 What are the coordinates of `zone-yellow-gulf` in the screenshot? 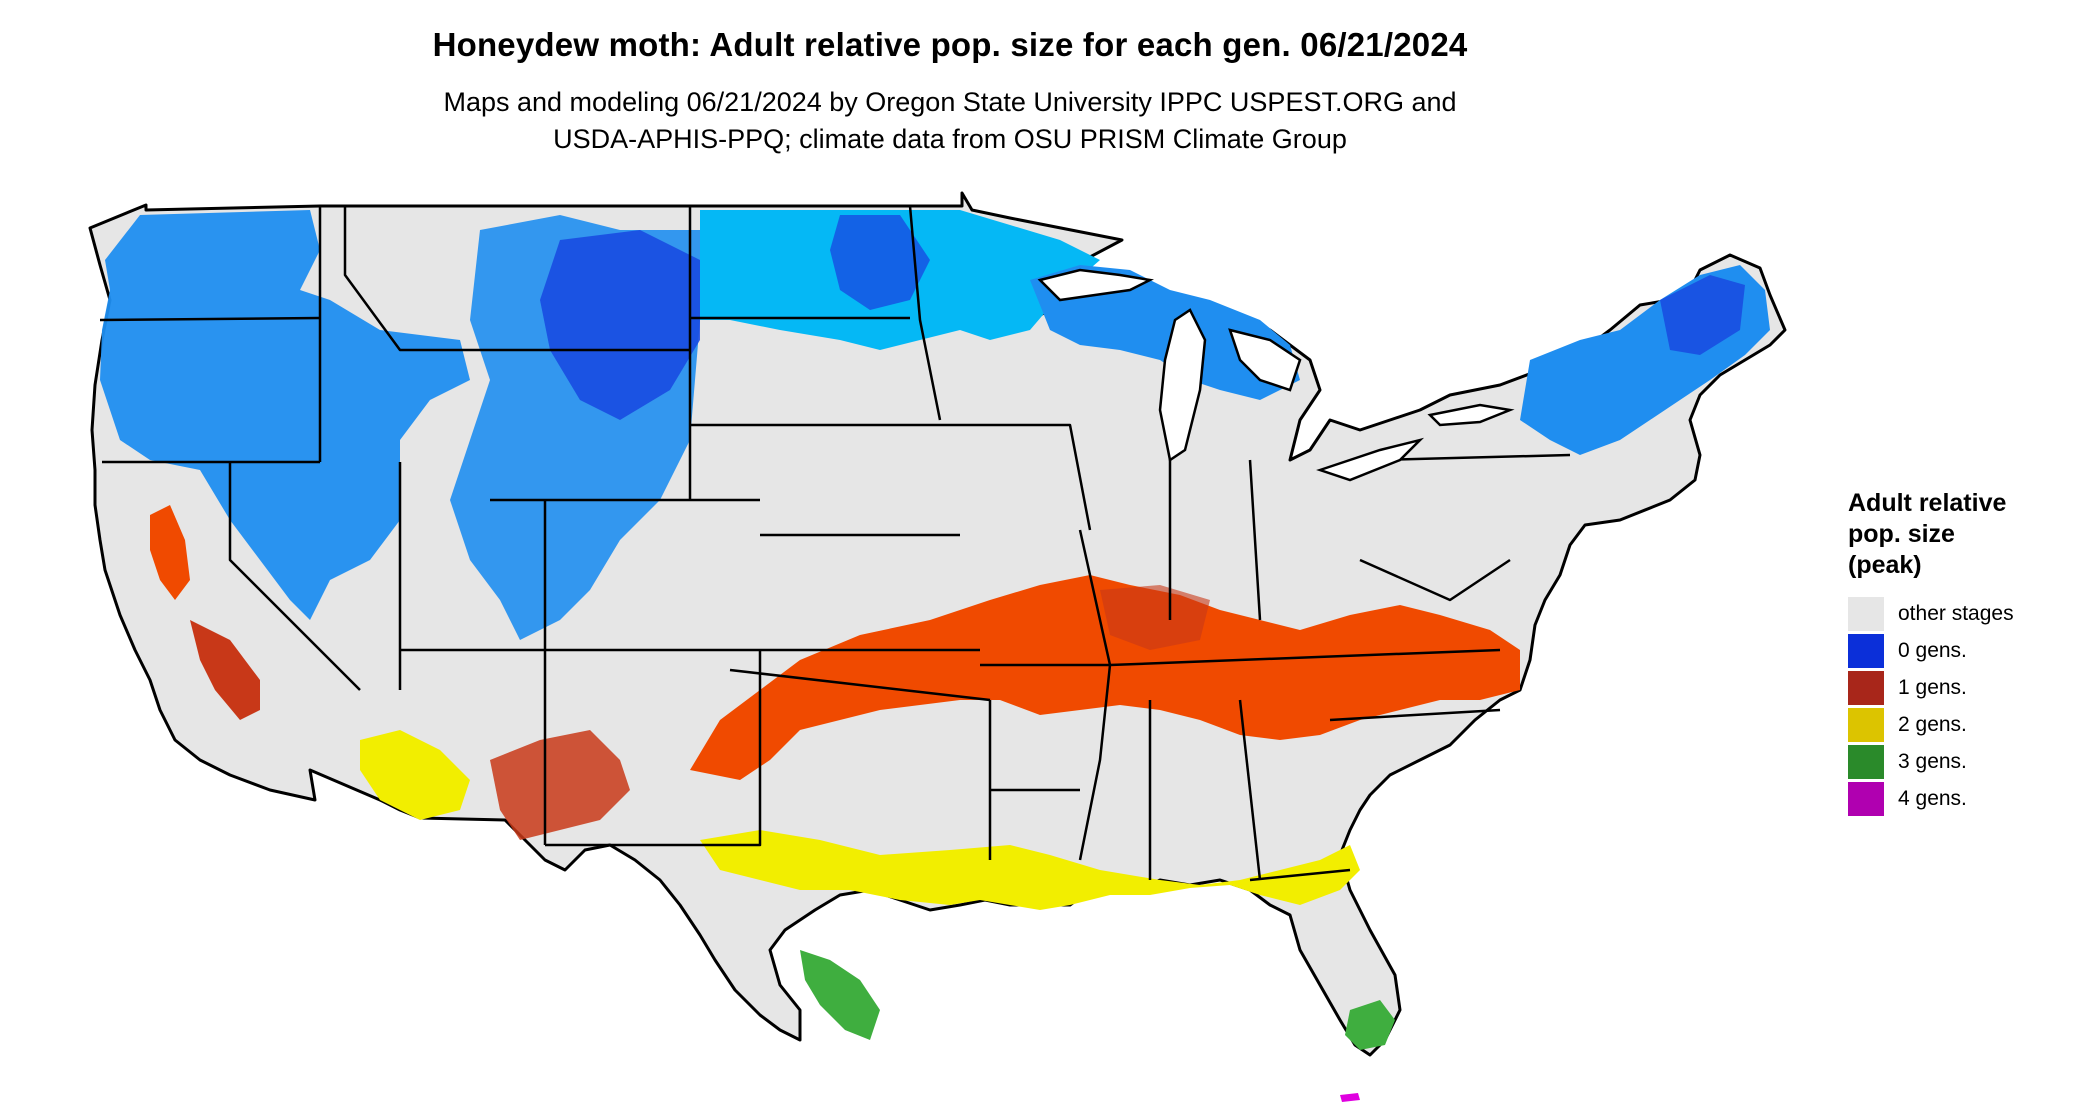 It's located at (1030, 870).